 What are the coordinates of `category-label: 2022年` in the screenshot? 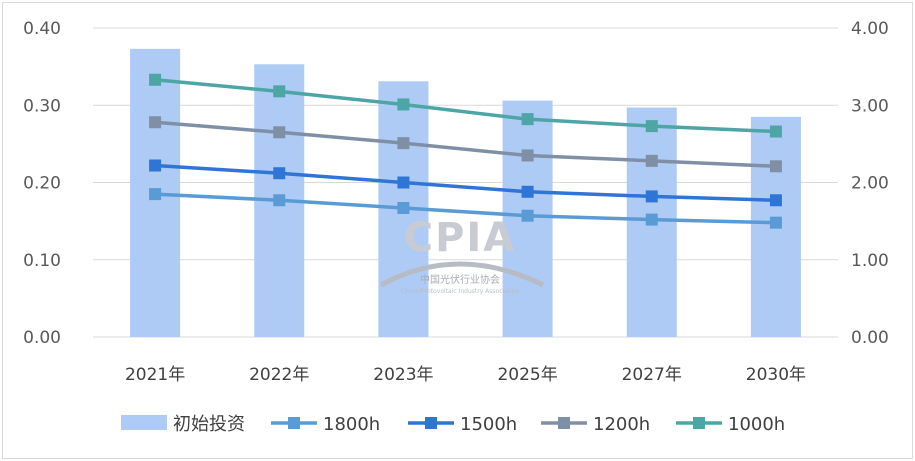 It's located at (279, 375).